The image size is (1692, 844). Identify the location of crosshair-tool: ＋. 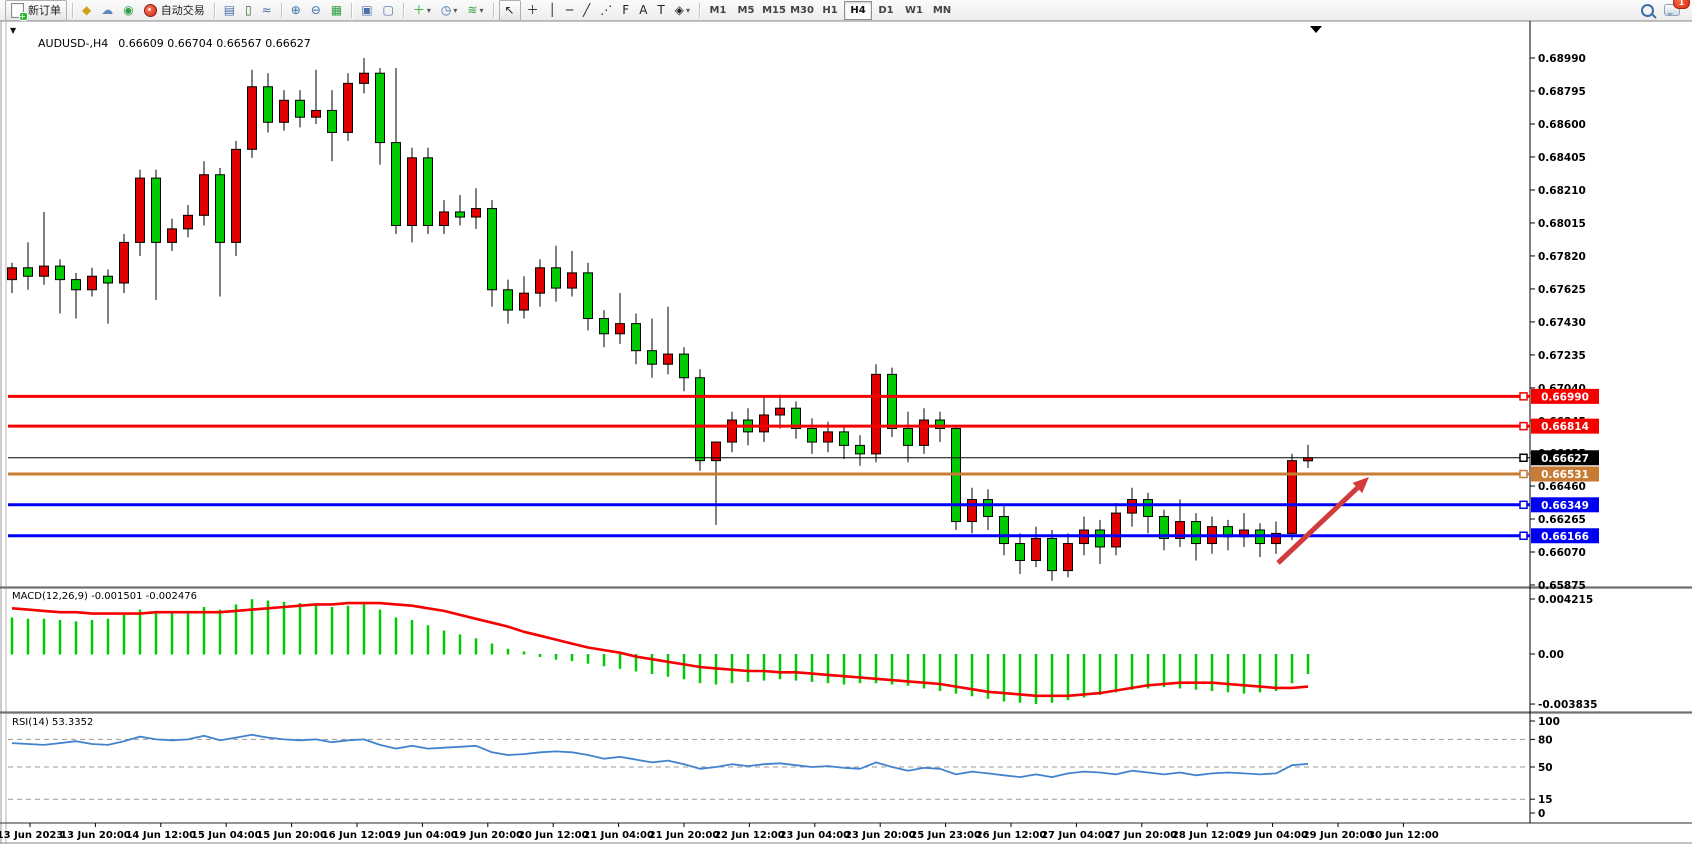
(533, 10).